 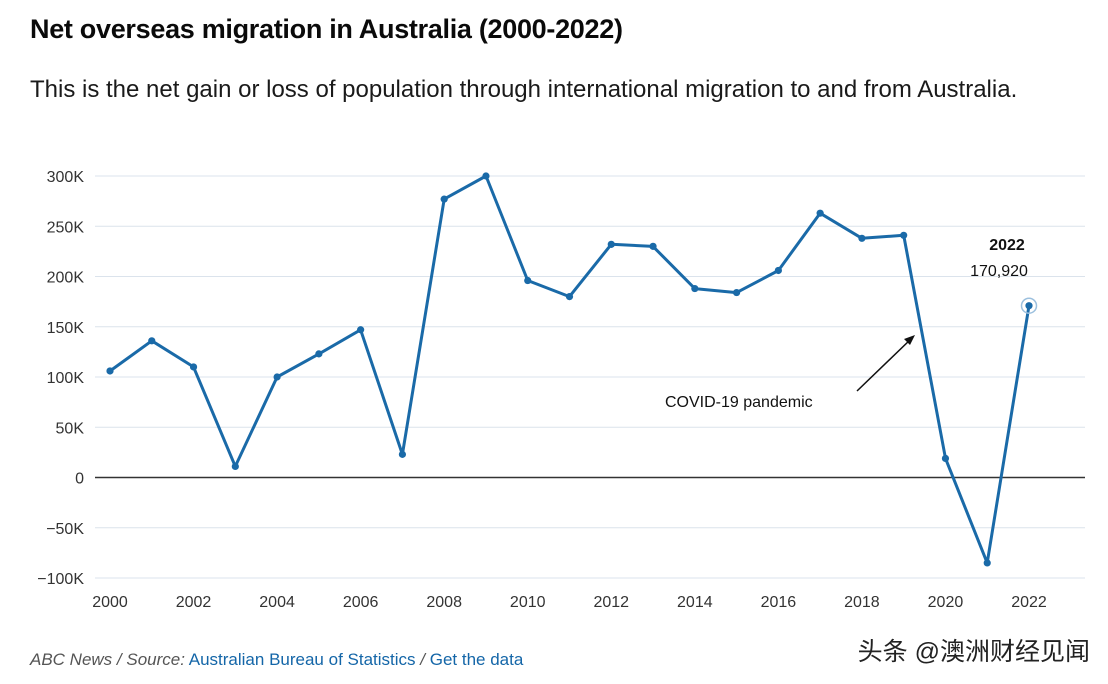 What do you see at coordinates (611, 602) in the screenshot?
I see `x-tick-label: 2012` at bounding box center [611, 602].